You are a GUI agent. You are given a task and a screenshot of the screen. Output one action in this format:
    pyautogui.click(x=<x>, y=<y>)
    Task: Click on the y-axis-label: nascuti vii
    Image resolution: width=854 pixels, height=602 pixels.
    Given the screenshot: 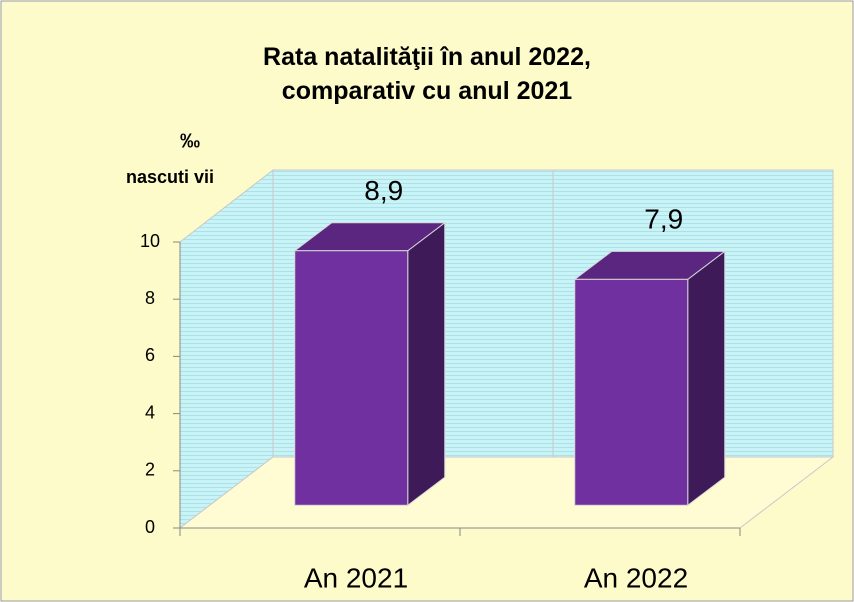 What is the action you would take?
    pyautogui.click(x=170, y=177)
    